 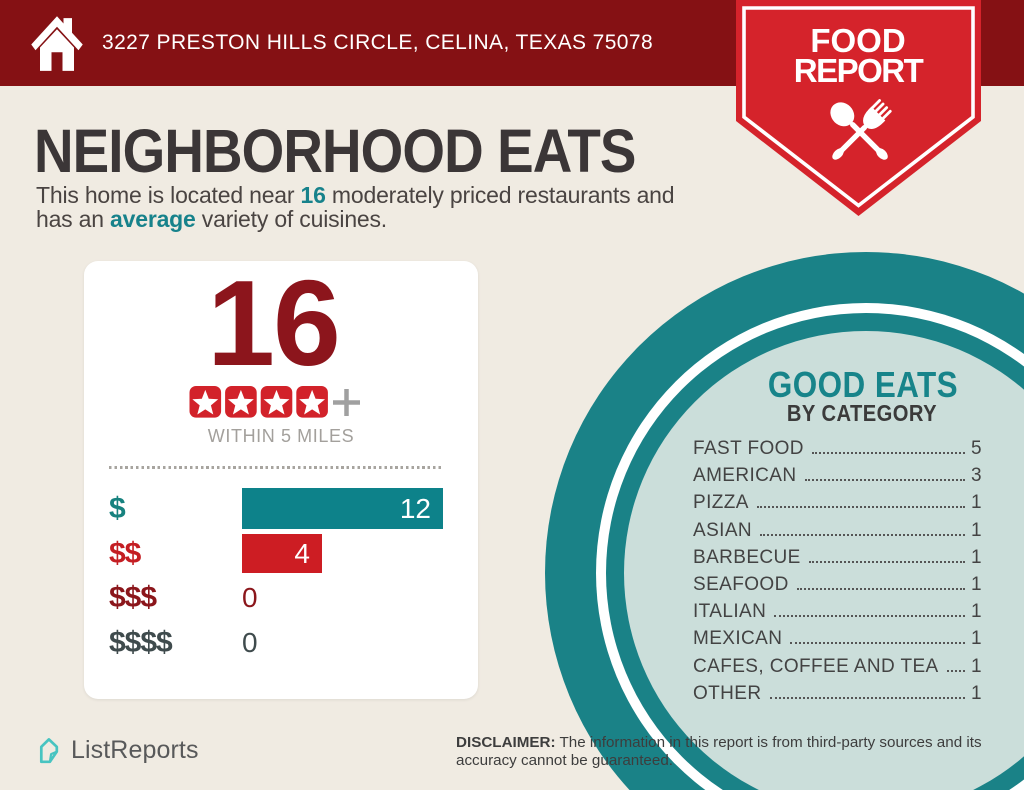 I want to click on svg-text: FOOD, so click(x=857, y=40).